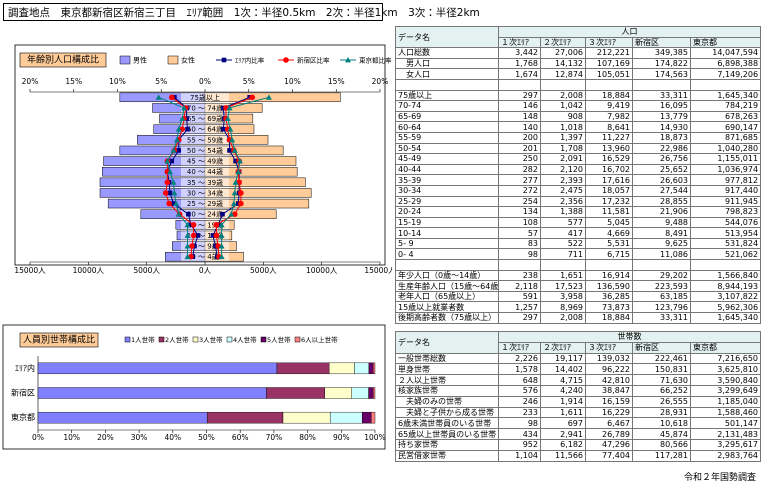 This screenshot has height=493, width=768. What do you see at coordinates (609, 455) in the screenshot?
I see `table-cell: 77,404` at bounding box center [609, 455].